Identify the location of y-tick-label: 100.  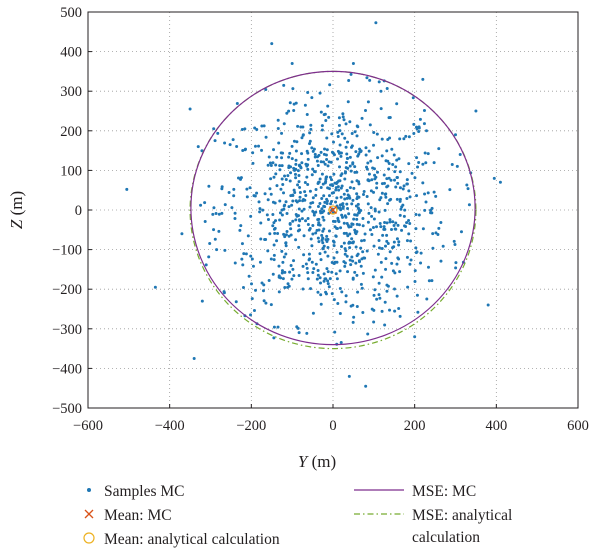
(71, 171).